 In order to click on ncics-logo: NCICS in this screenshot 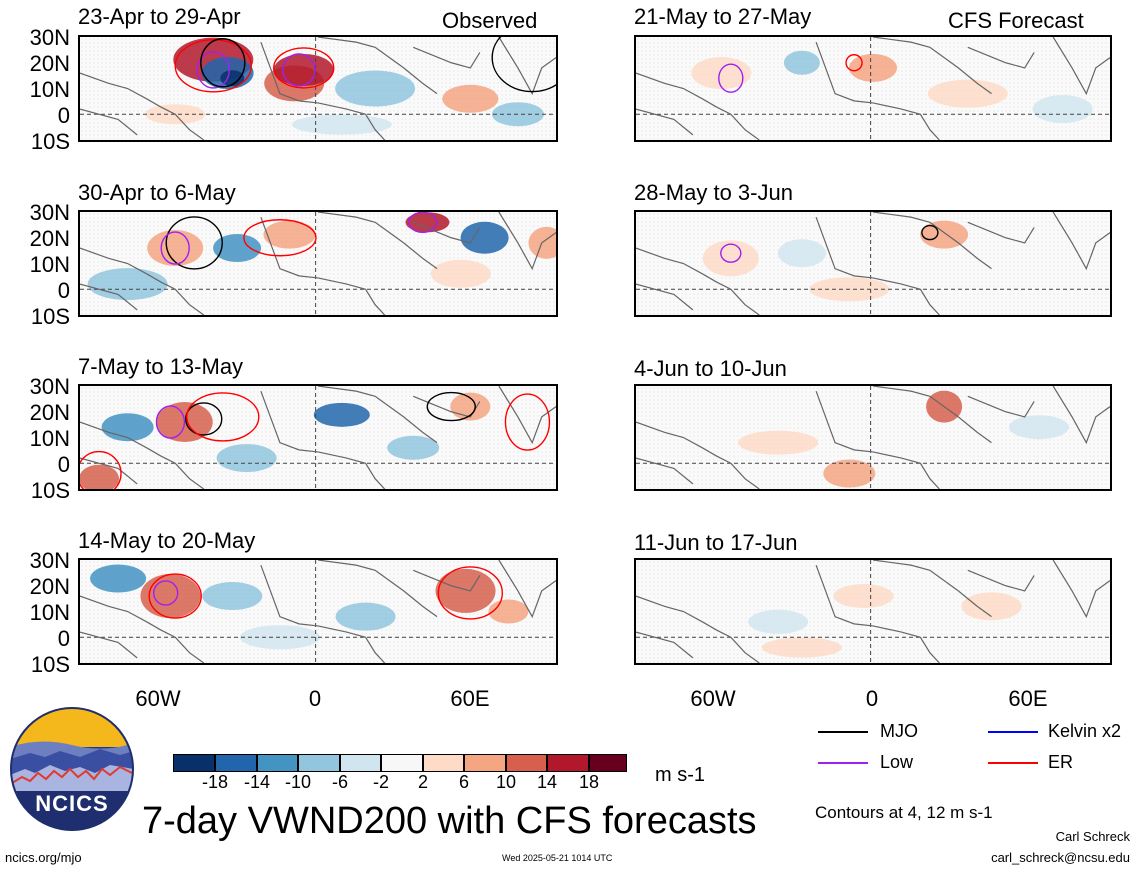, I will do `click(72, 769)`.